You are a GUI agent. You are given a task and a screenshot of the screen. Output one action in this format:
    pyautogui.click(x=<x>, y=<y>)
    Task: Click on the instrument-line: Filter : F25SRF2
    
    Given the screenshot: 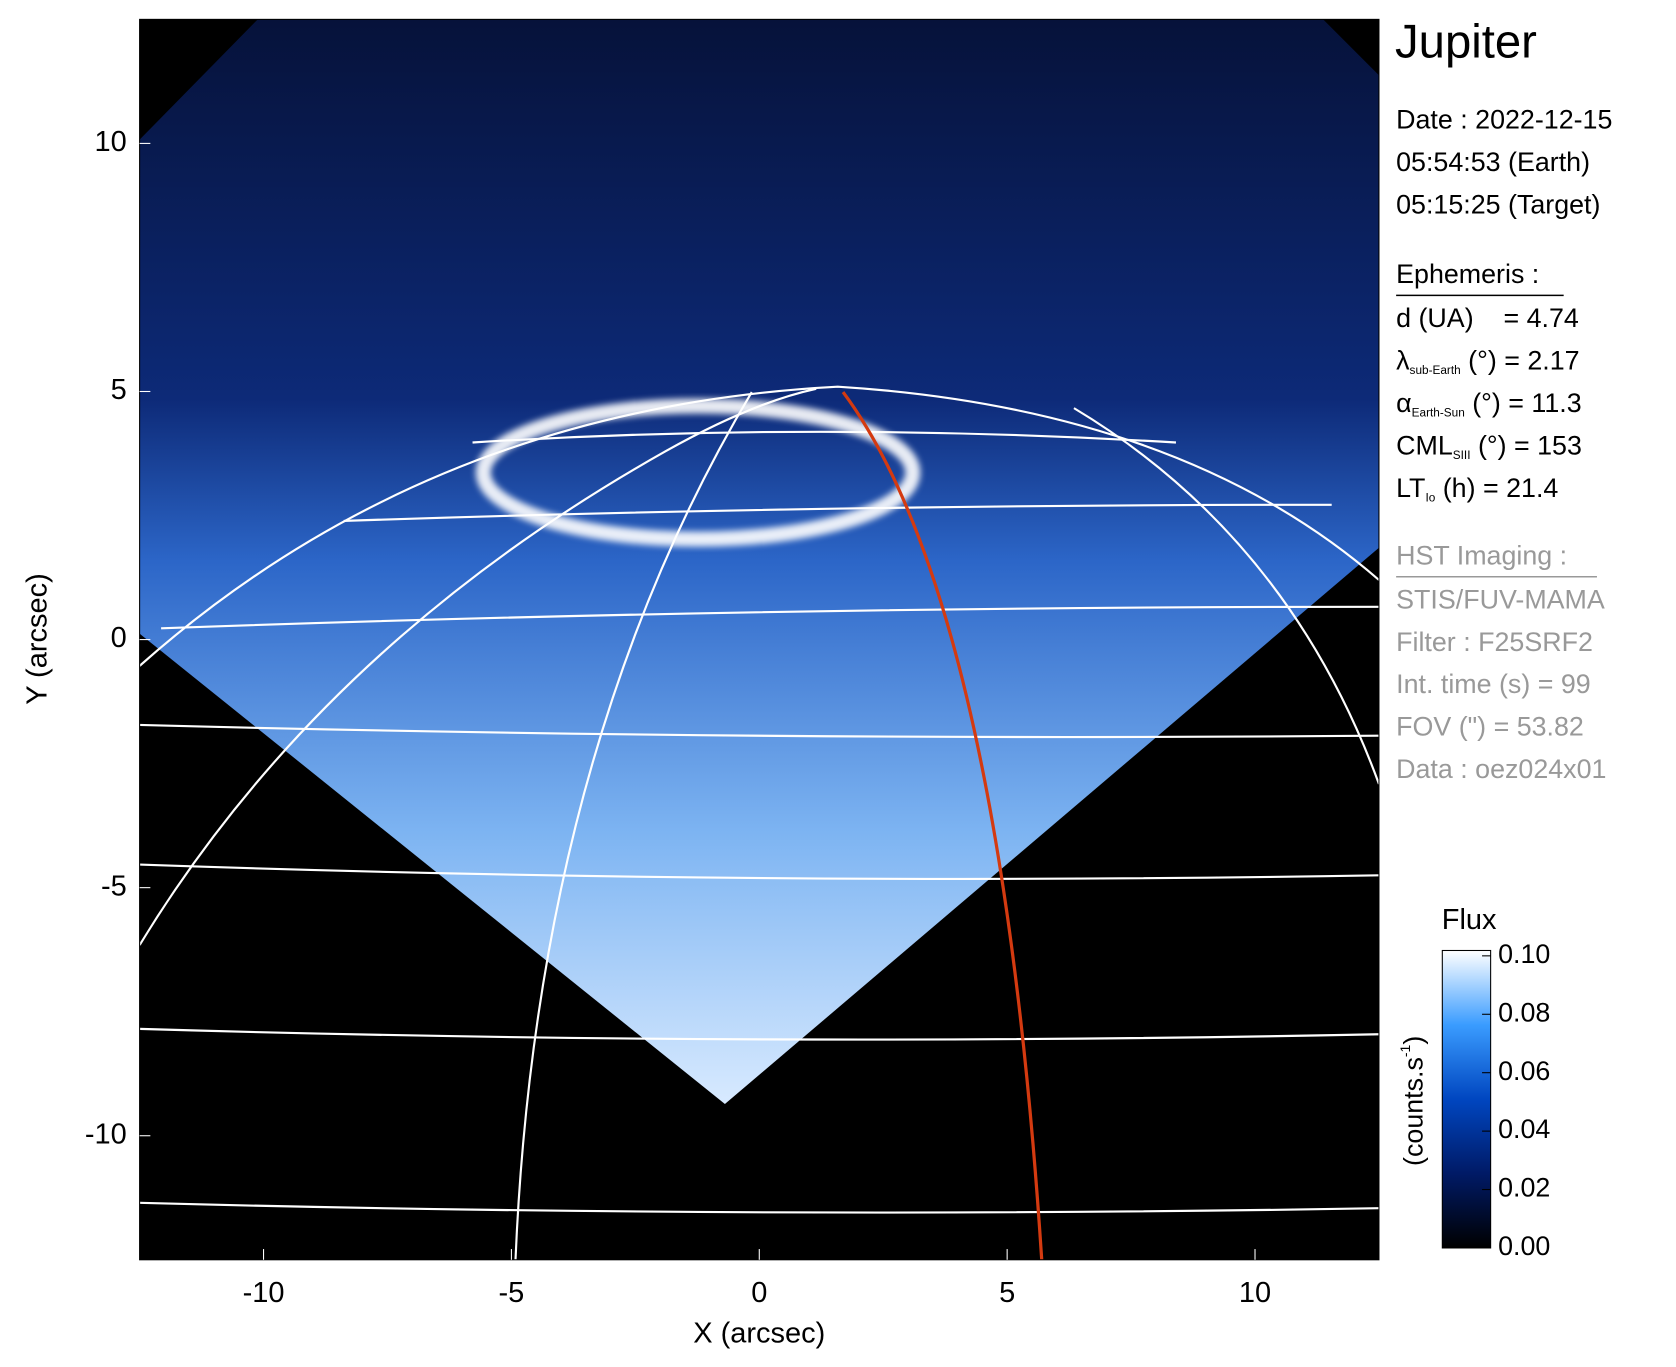 What is the action you would take?
    pyautogui.click(x=1494, y=642)
    